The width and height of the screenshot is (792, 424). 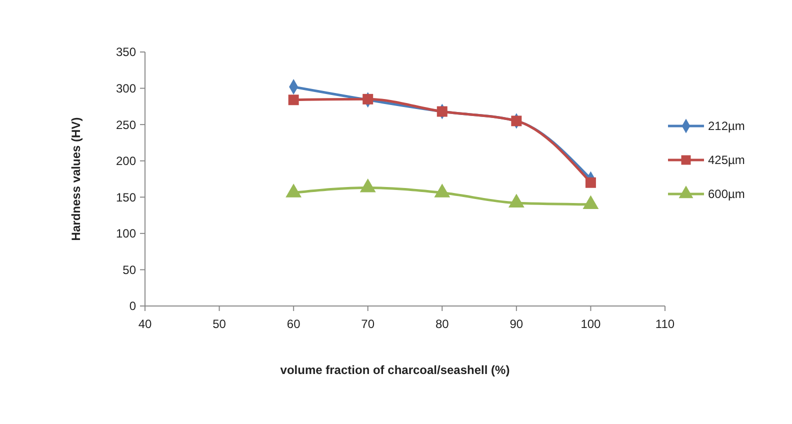 I want to click on y-tick-label: 100, so click(x=126, y=233).